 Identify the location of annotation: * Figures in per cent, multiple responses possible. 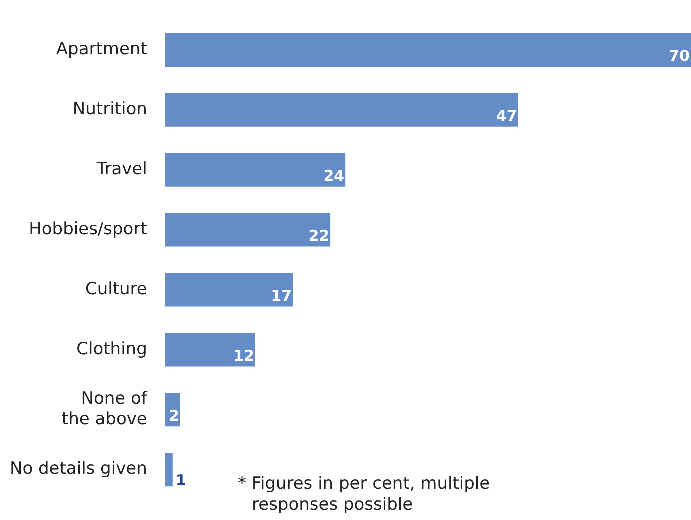
(365, 495).